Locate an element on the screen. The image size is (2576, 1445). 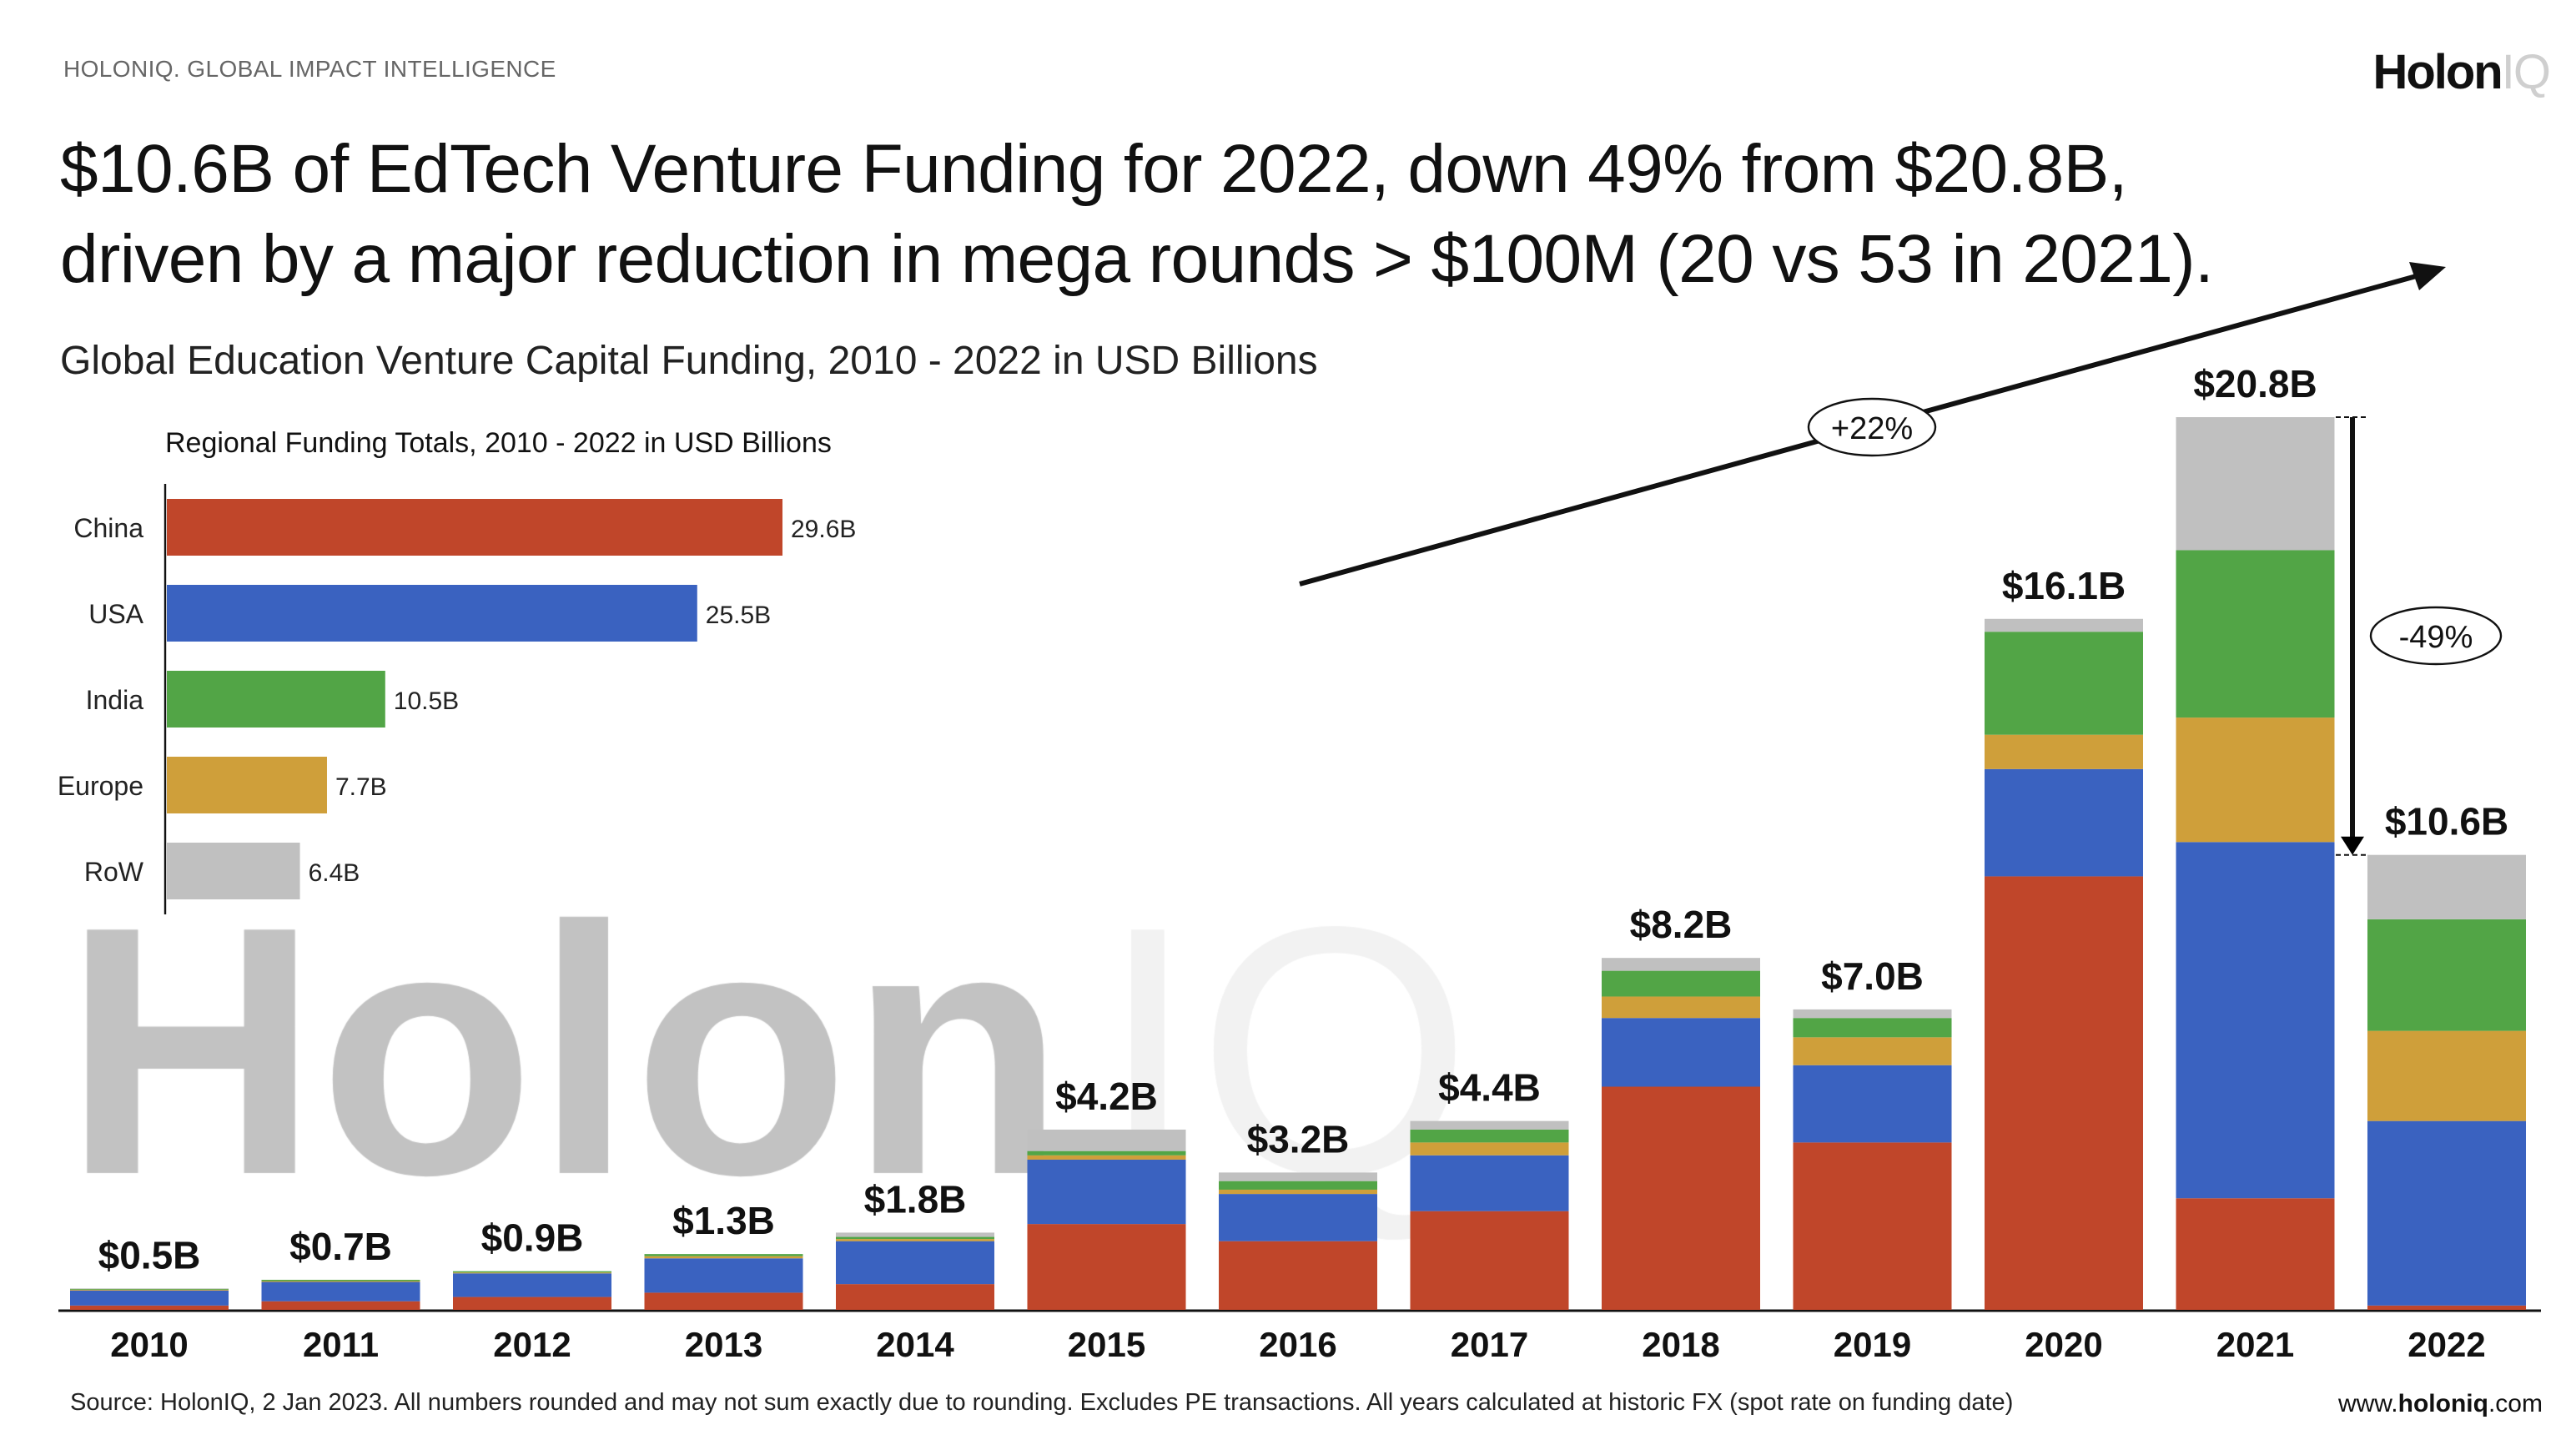
bar-segment-europe-2013 is located at coordinates (723, 1257).